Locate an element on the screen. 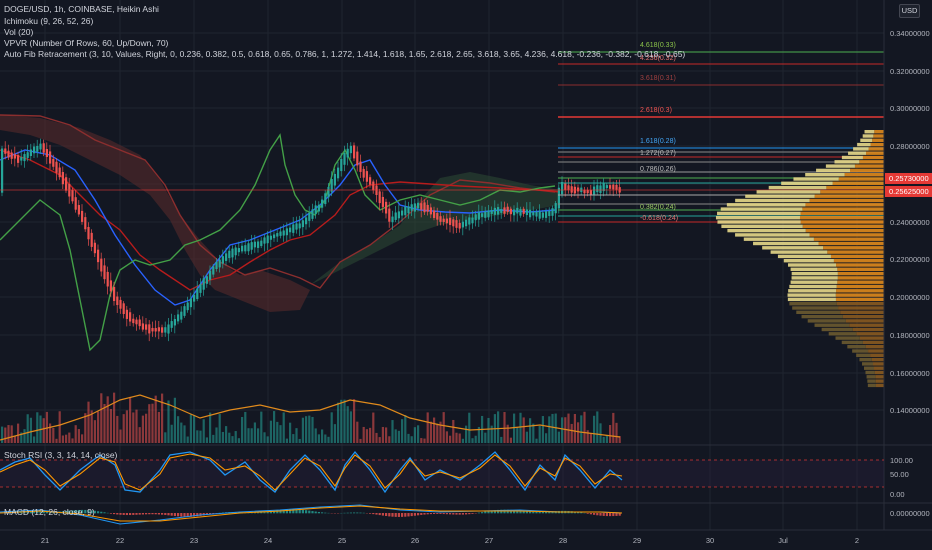 This screenshot has height=550, width=932. macd-signal-line is located at coordinates (311, 513).